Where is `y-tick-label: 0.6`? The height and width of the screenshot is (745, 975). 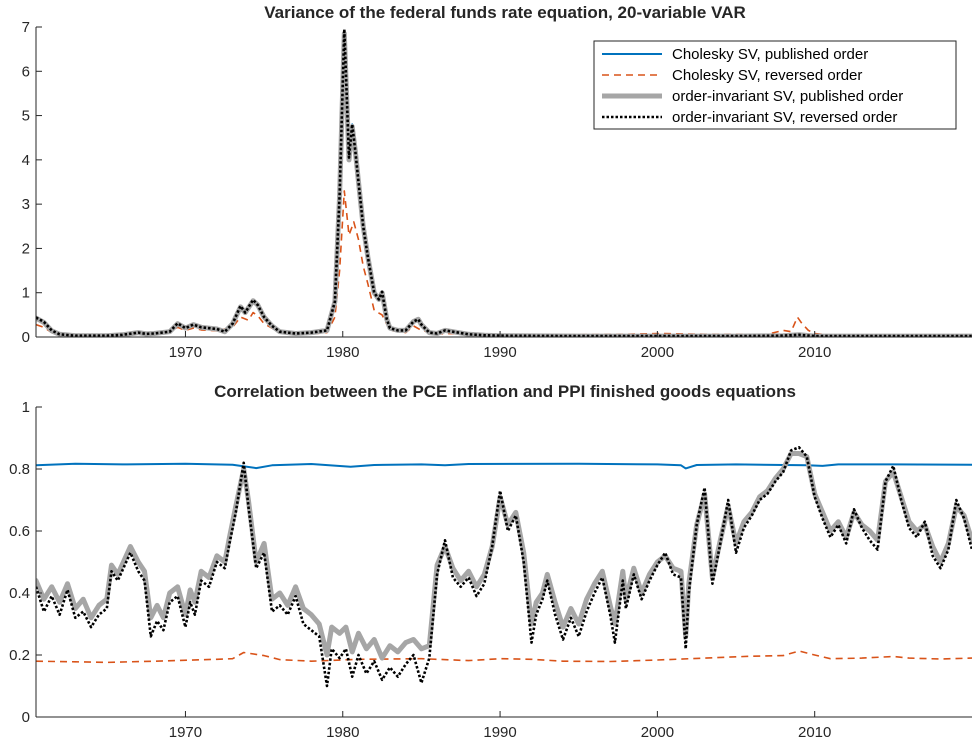
y-tick-label: 0.6 is located at coordinates (19, 531).